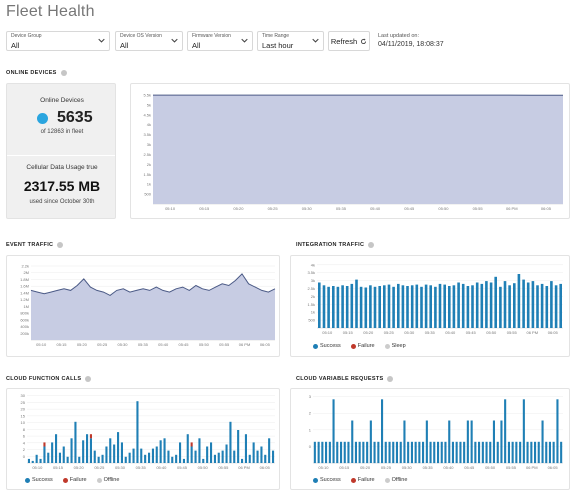 The height and width of the screenshot is (496, 579). I want to click on y-tick-label: 25, so click(23, 402).